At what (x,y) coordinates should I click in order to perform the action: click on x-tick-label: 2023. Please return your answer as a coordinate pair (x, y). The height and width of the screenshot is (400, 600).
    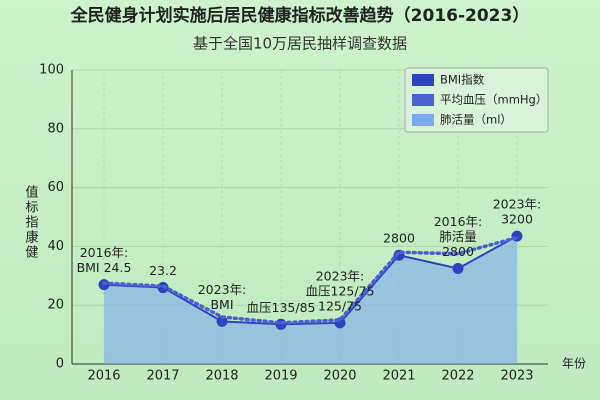
    Looking at the image, I should click on (516, 376).